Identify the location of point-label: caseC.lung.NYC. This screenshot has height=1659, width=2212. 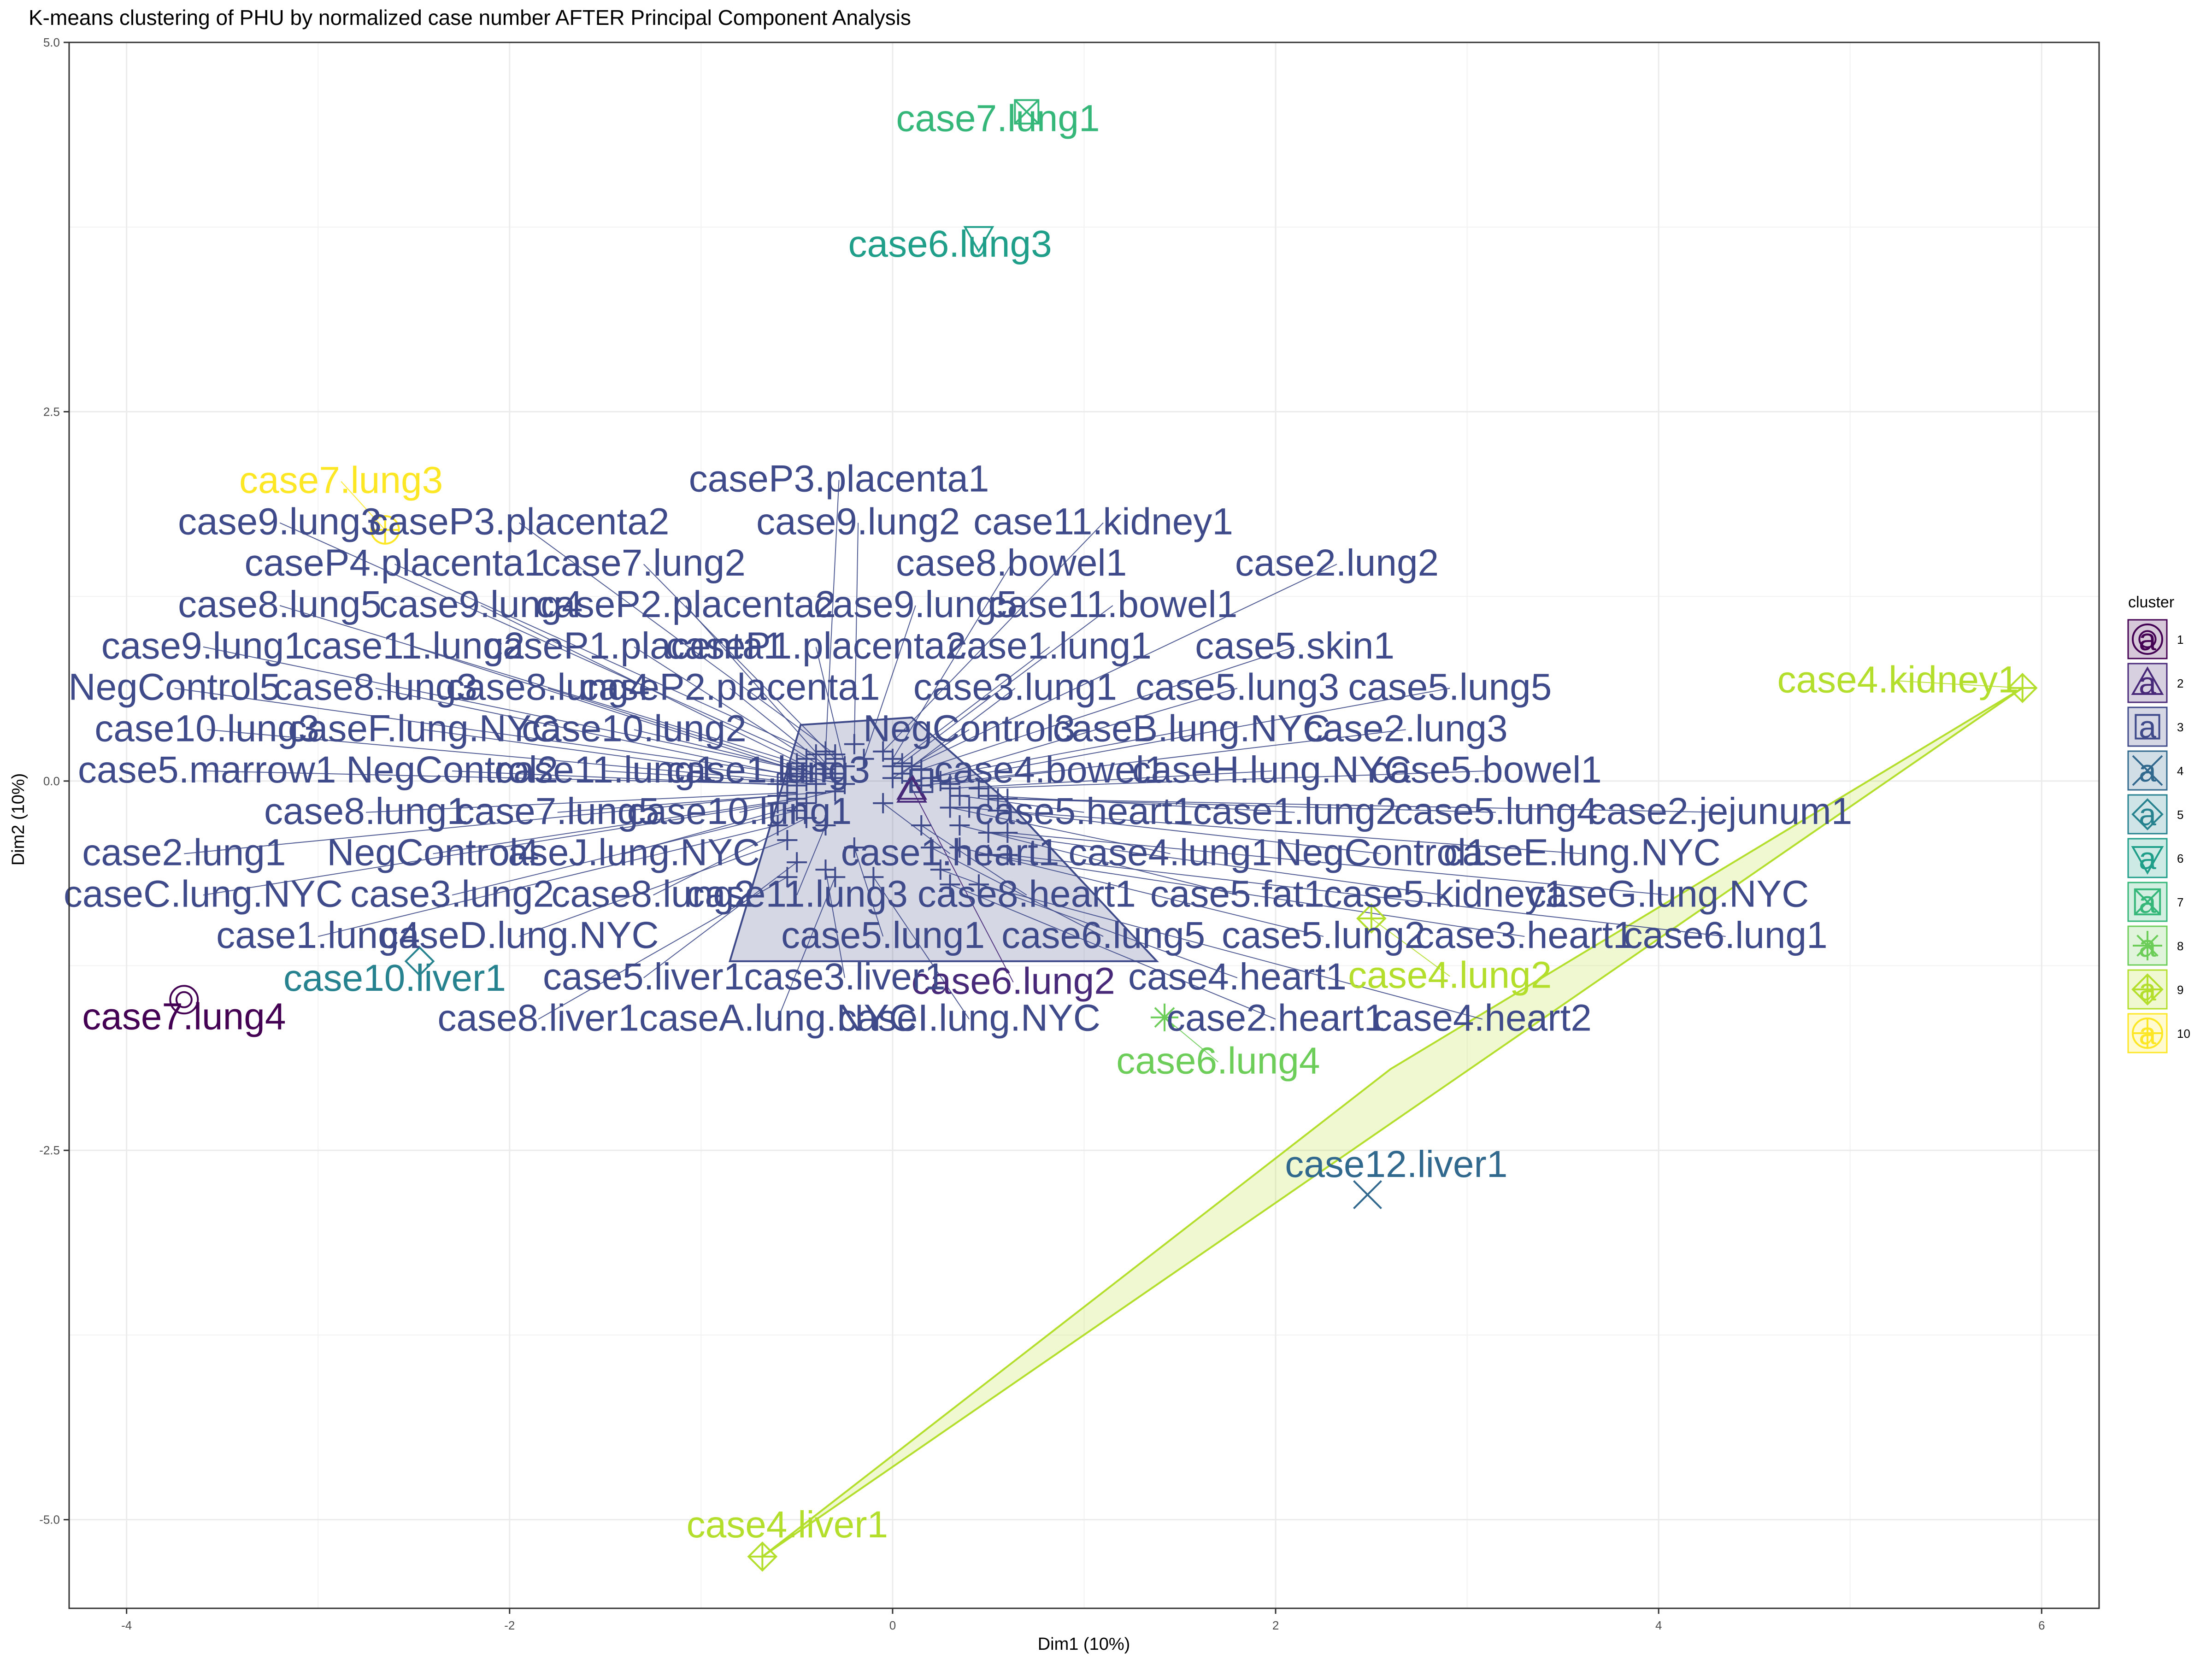
(203, 894).